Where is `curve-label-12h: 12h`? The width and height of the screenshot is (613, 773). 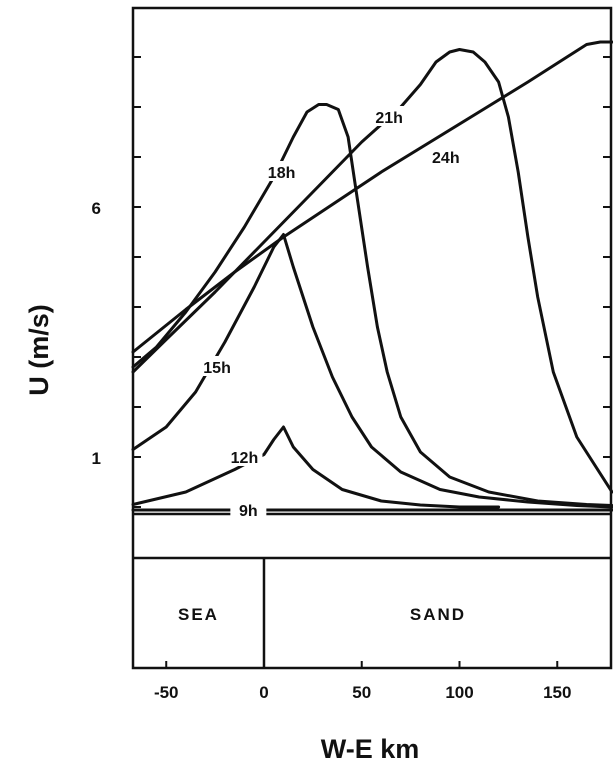 curve-label-12h: 12h is located at coordinates (245, 458).